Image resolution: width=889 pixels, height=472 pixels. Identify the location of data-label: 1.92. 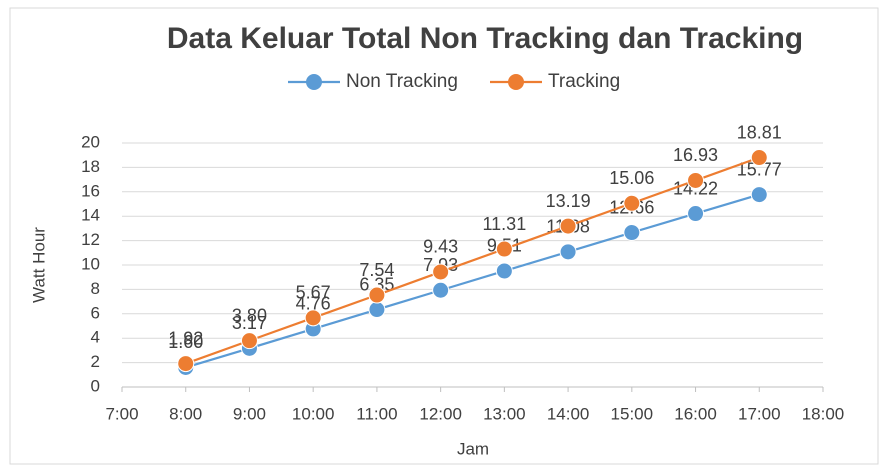
(185, 338).